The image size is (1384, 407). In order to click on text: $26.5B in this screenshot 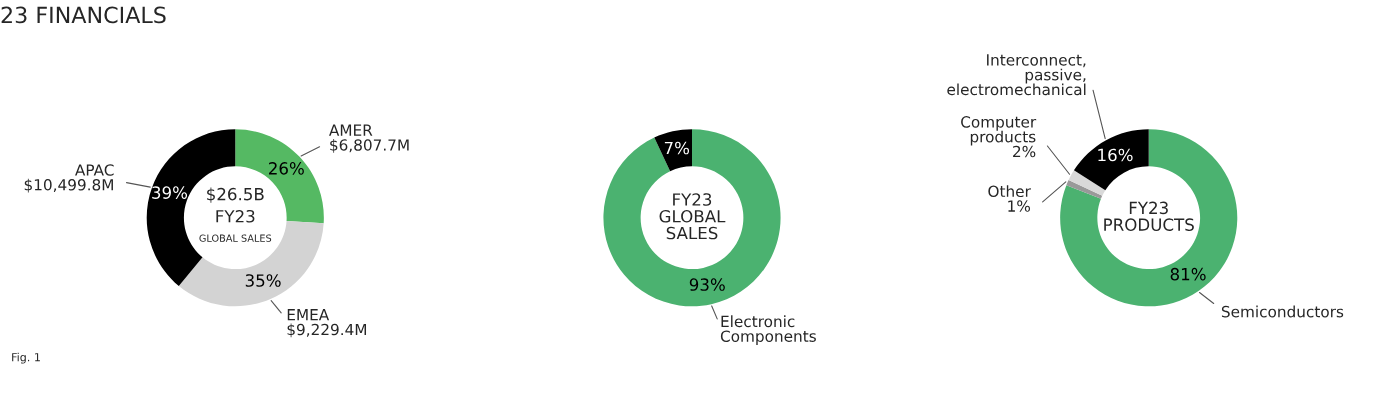, I will do `click(235, 195)`.